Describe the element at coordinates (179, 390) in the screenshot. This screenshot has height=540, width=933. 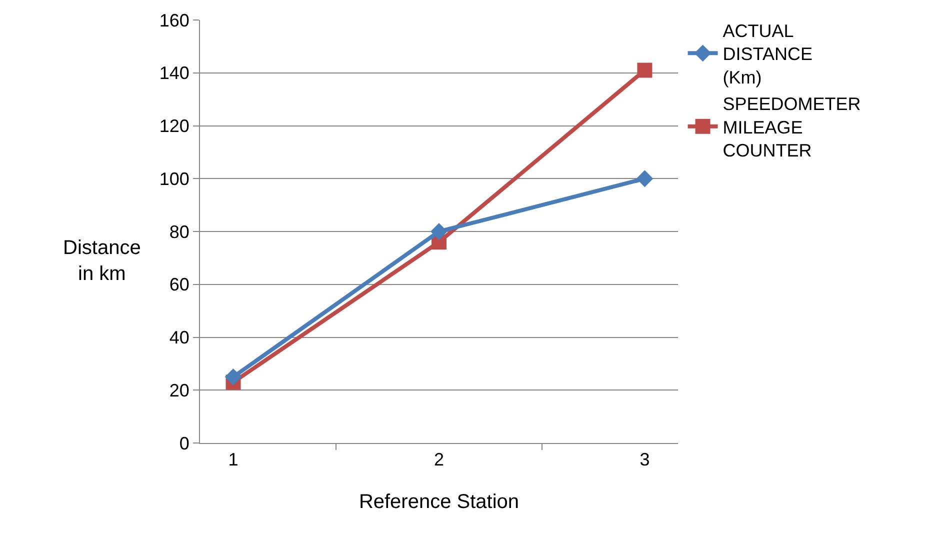
I see `y-tick-label: 20` at that location.